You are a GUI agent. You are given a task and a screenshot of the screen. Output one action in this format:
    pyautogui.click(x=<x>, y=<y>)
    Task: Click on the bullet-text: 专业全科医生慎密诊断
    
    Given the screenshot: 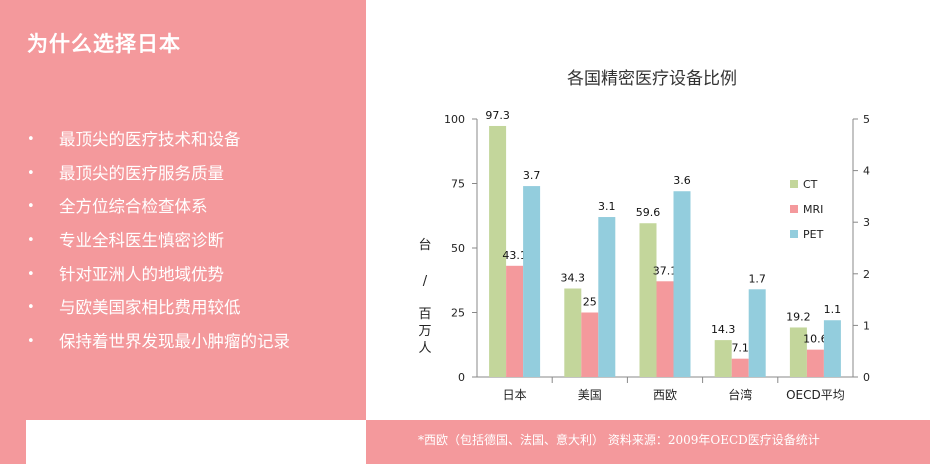 What is the action you would take?
    pyautogui.click(x=141, y=241)
    